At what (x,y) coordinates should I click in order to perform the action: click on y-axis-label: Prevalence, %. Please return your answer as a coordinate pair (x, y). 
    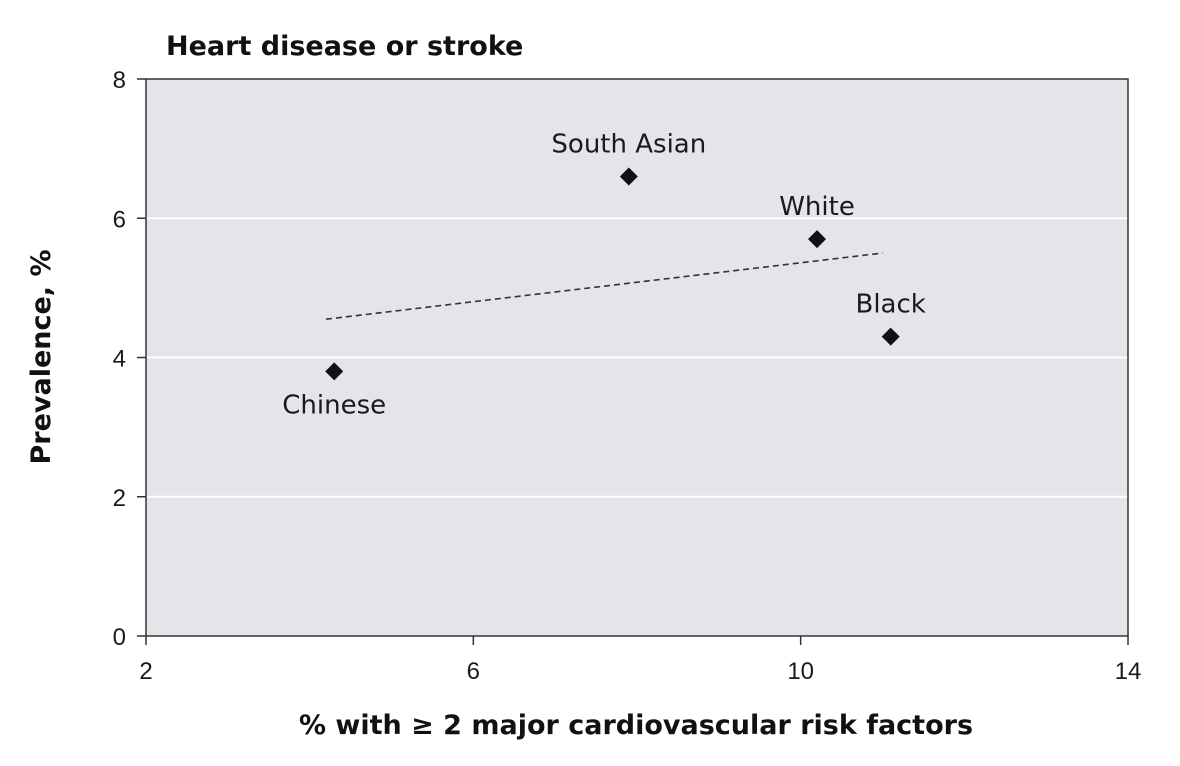
    Looking at the image, I should click on (41, 356).